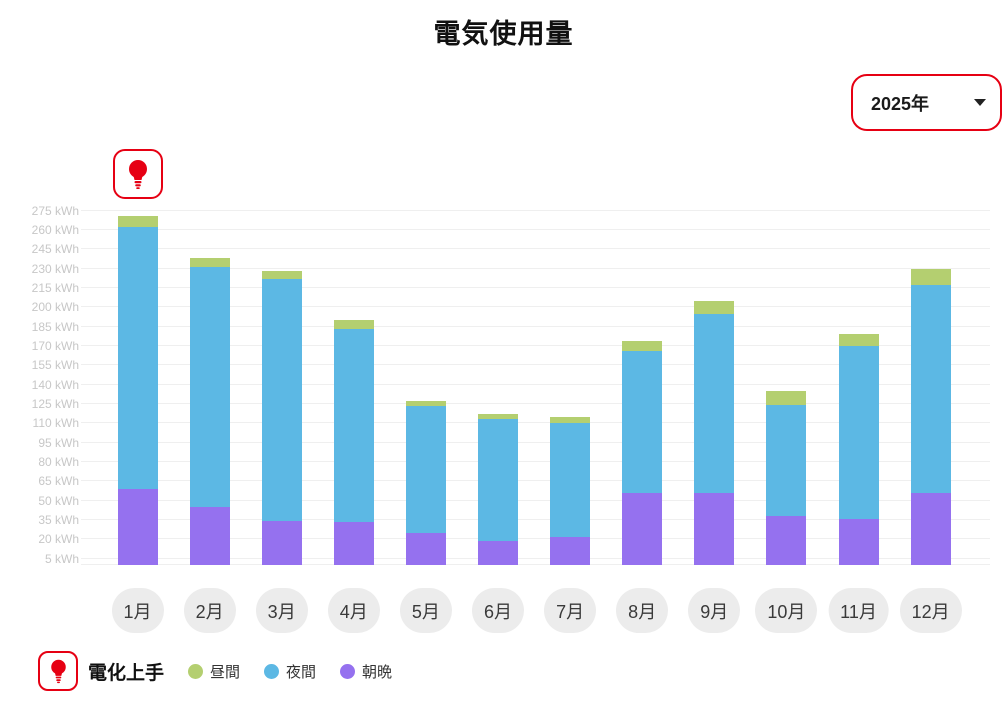  I want to click on bar-11月, so click(858, 449).